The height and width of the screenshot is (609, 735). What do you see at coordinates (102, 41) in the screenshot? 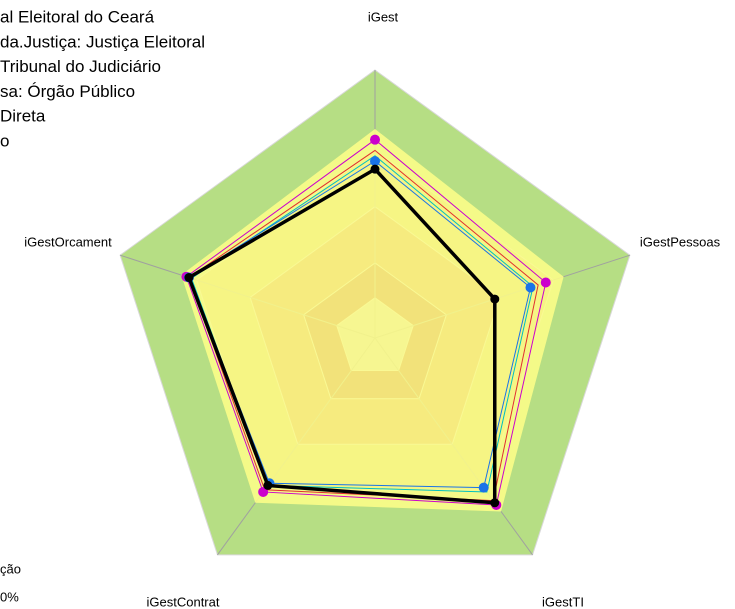
I see `legend-text: da.Justiça: Justiça Eleitoral` at bounding box center [102, 41].